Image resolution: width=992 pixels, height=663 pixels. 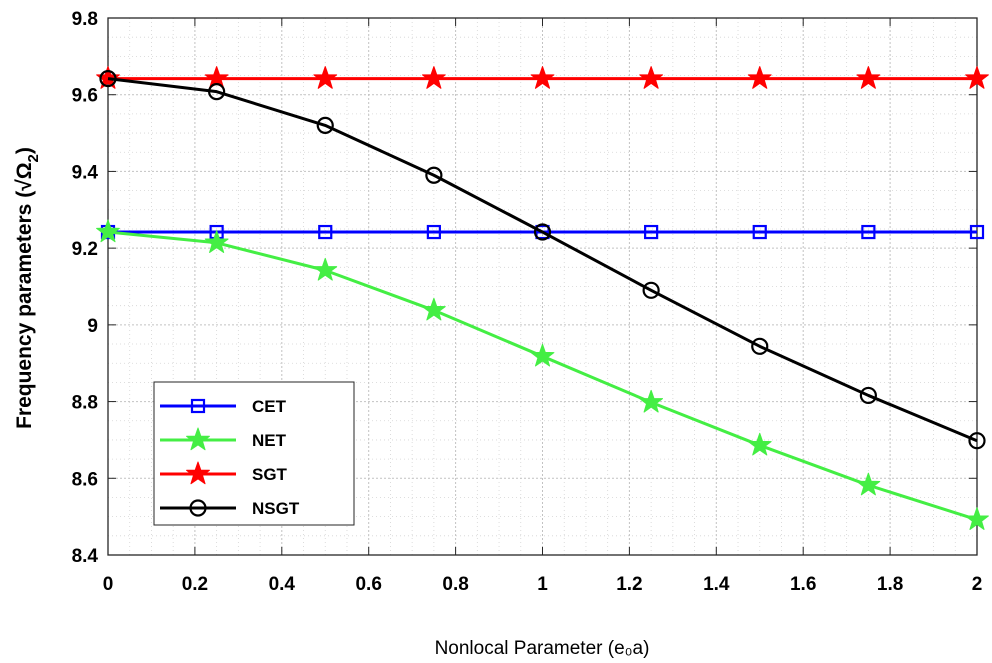 I want to click on legend-item-sgt: SGT, so click(x=224, y=473).